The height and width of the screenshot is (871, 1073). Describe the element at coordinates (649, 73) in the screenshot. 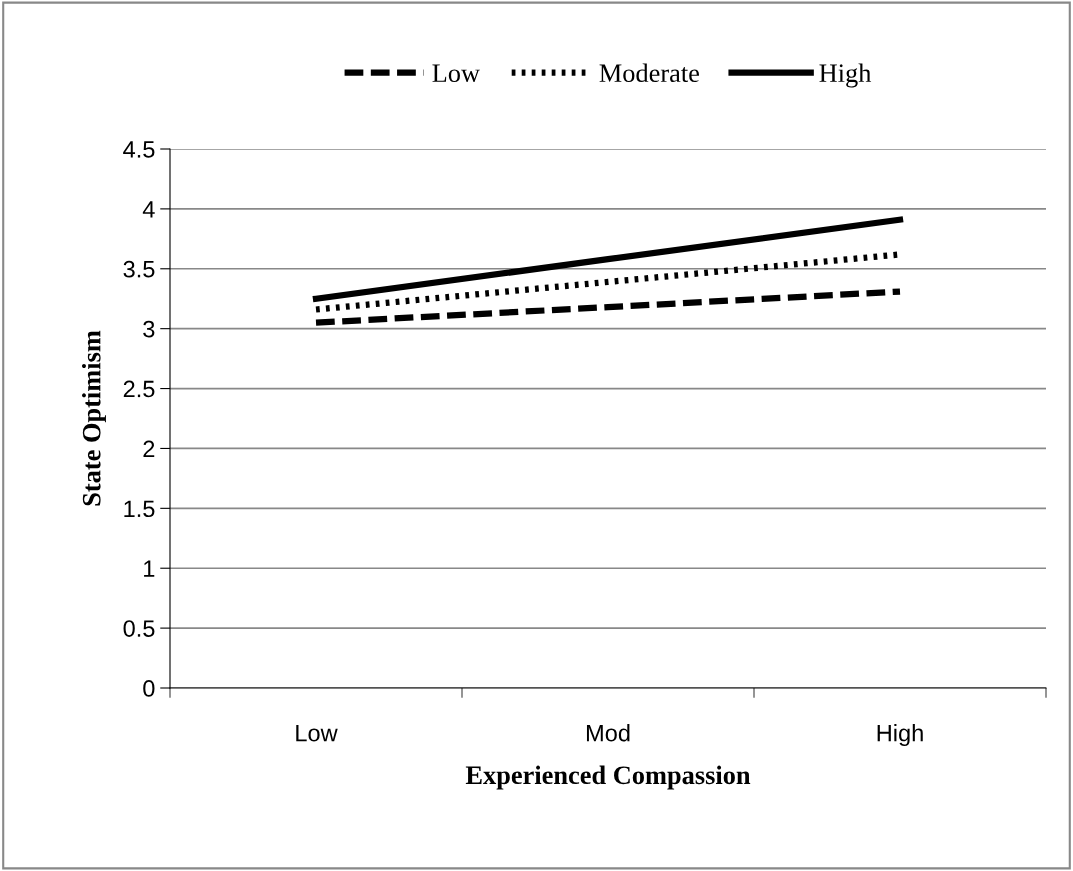

I see `legend-label: Moderate` at that location.